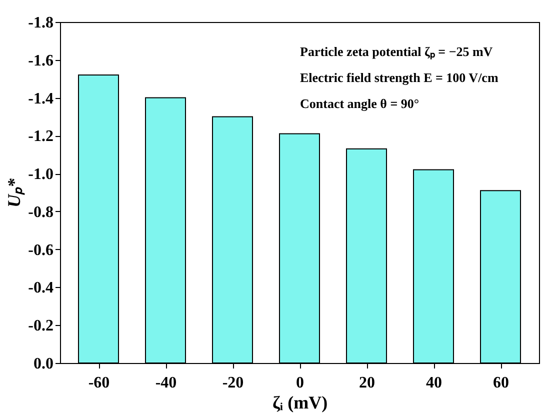  What do you see at coordinates (44, 364) in the screenshot?
I see `y-tick-label: 0.0` at bounding box center [44, 364].